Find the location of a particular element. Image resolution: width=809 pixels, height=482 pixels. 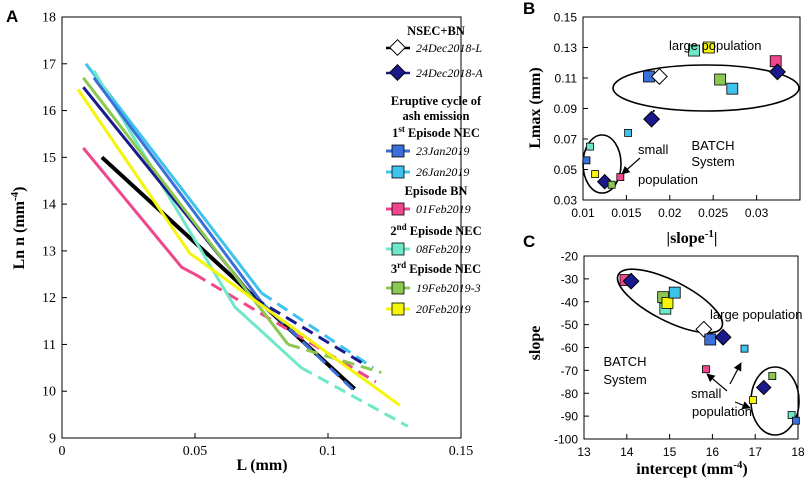

panel-b-small-label: small is located at coordinates (653, 149).